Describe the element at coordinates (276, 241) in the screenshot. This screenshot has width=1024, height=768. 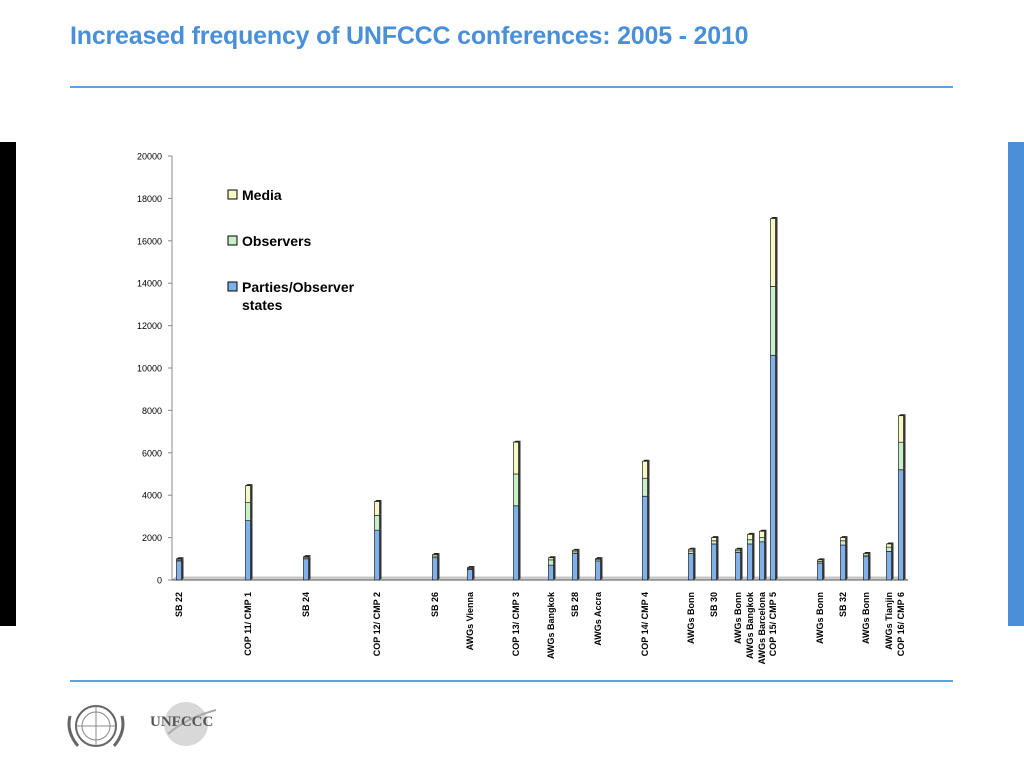
I see `legend-observers-label: Observers` at that location.